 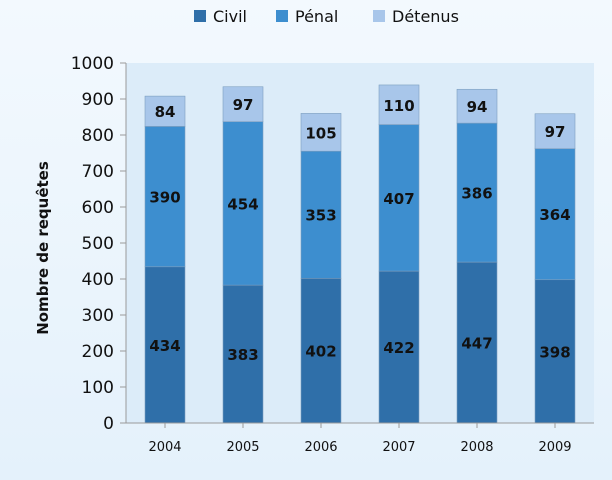 I want to click on x-tick-label: 2006, so click(x=320, y=447).